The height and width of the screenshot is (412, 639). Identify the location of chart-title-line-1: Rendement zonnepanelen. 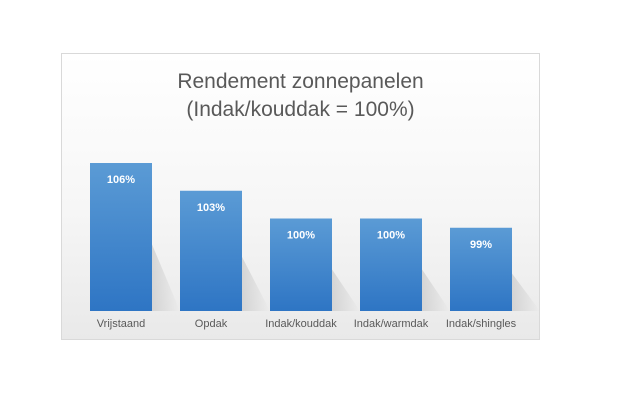
(300, 81).